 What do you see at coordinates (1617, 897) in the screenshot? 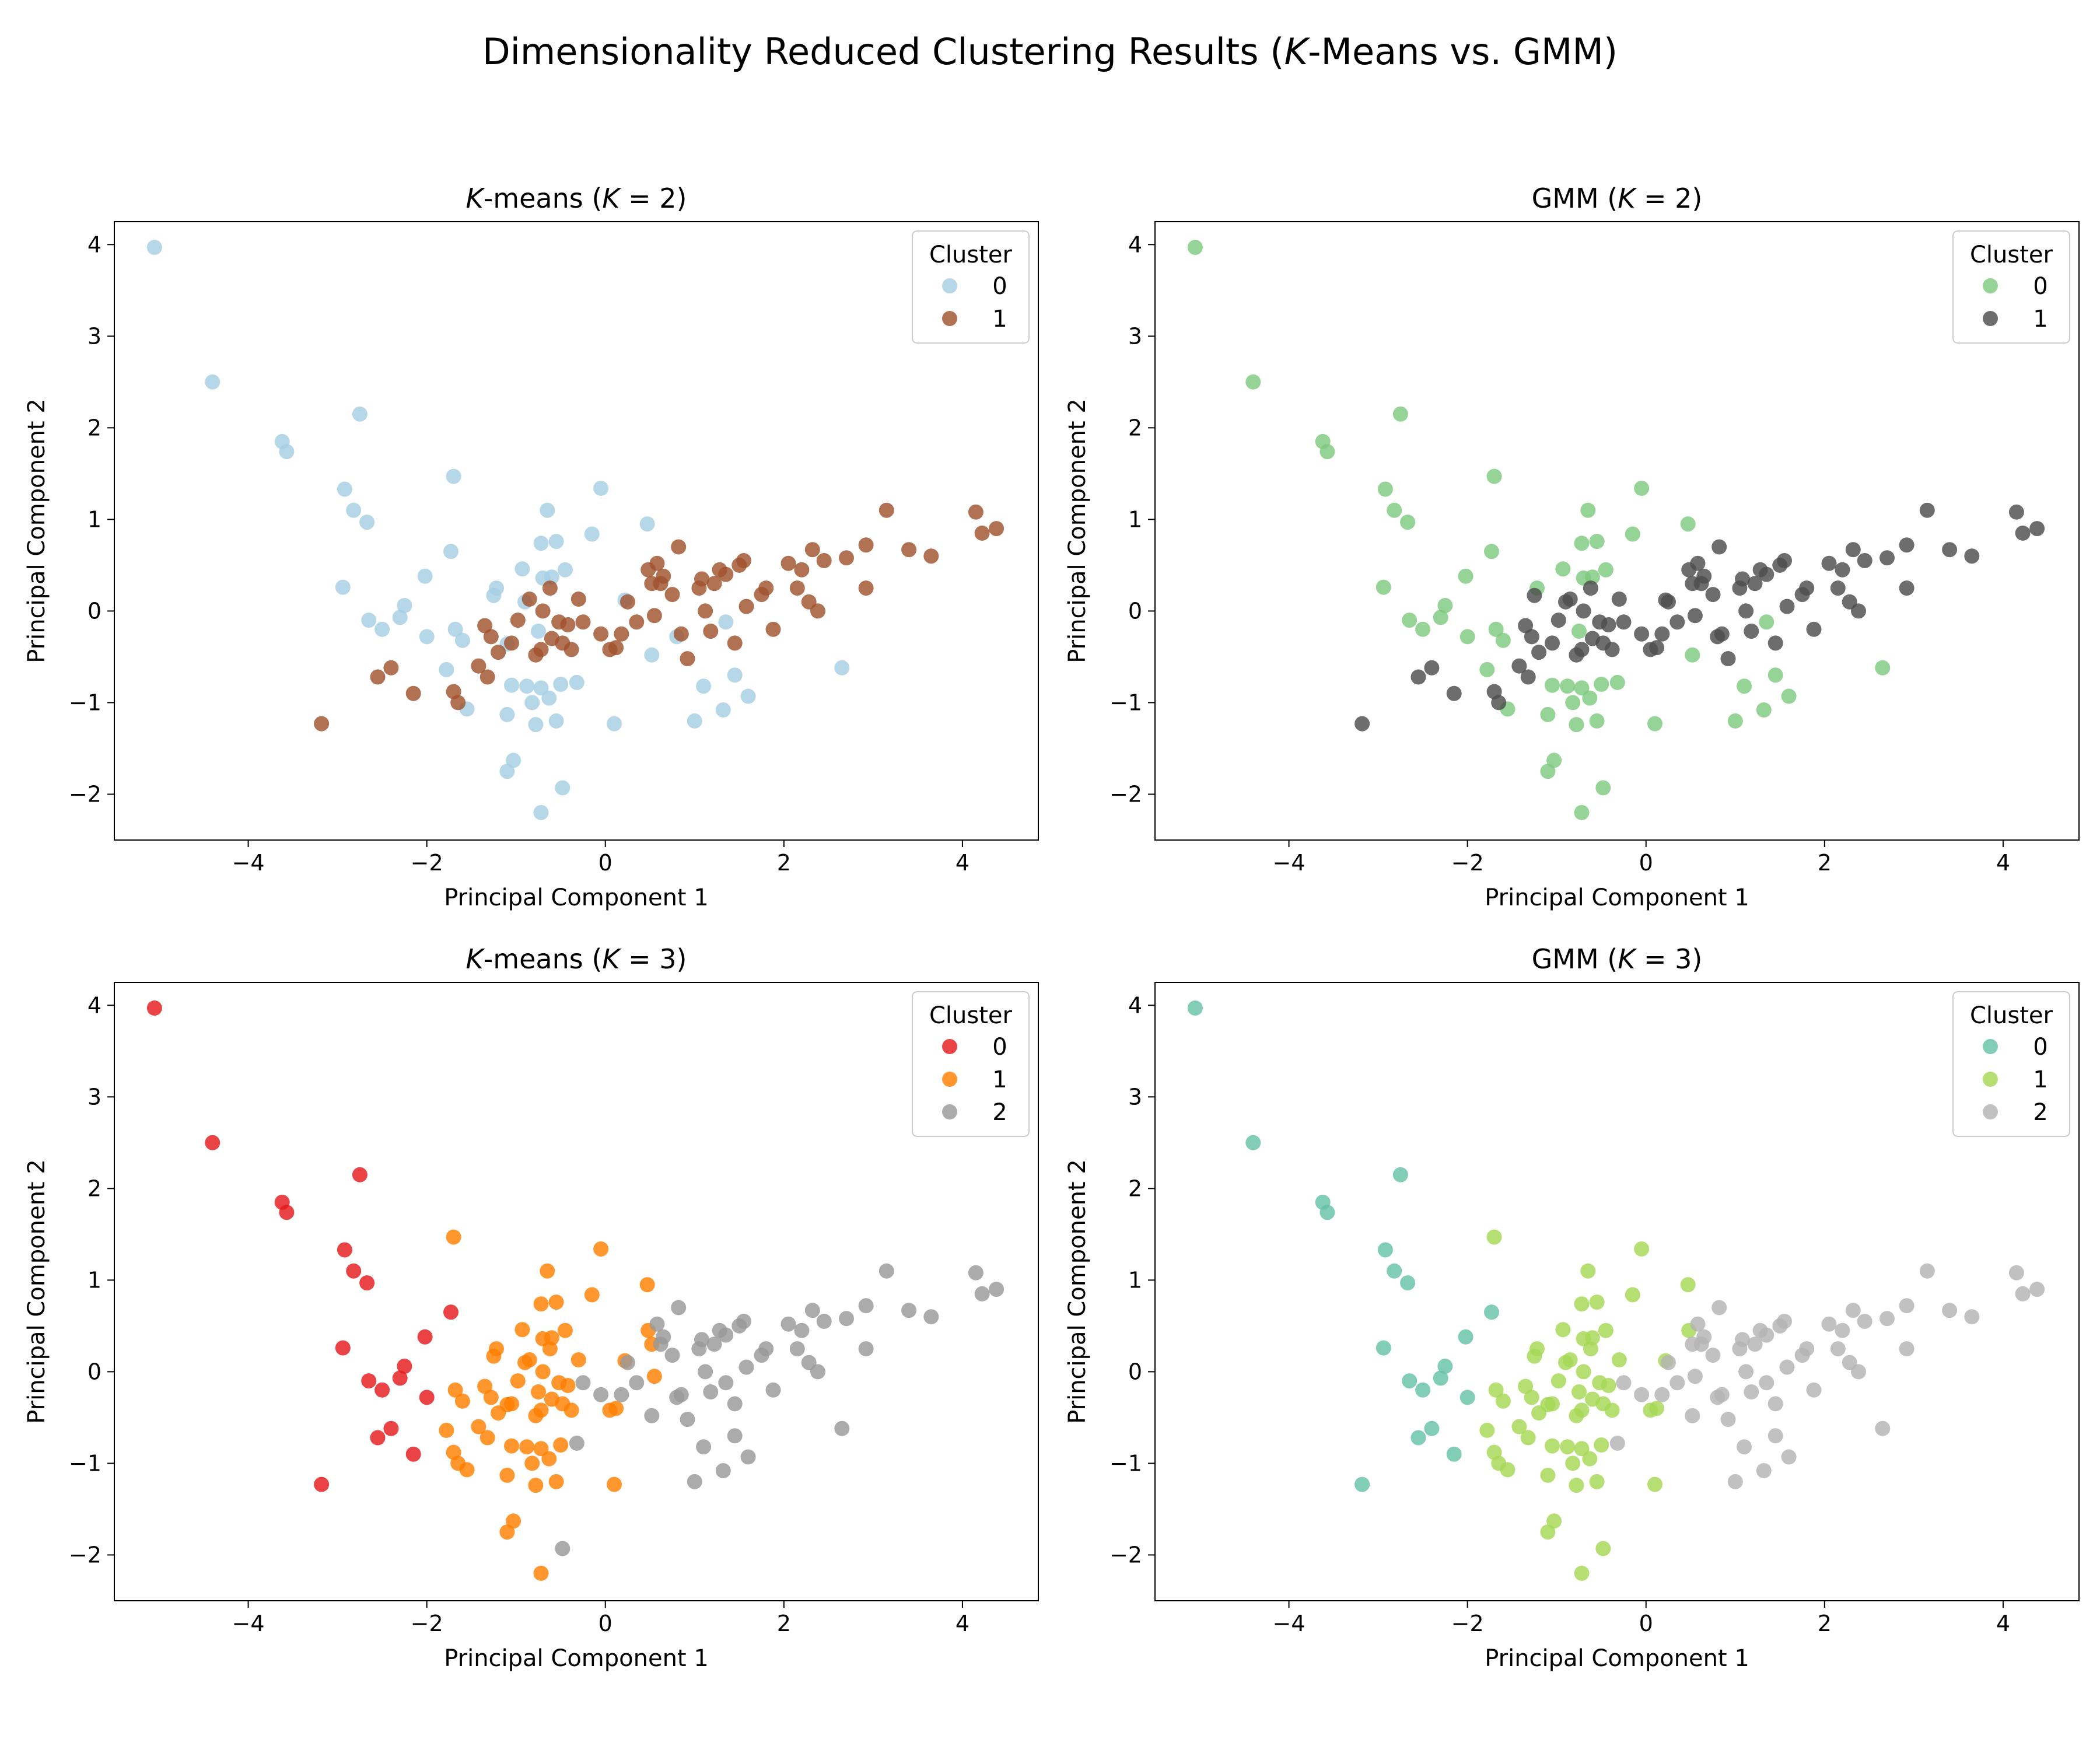
I see `x-axis-label: Principal Component 1` at bounding box center [1617, 897].